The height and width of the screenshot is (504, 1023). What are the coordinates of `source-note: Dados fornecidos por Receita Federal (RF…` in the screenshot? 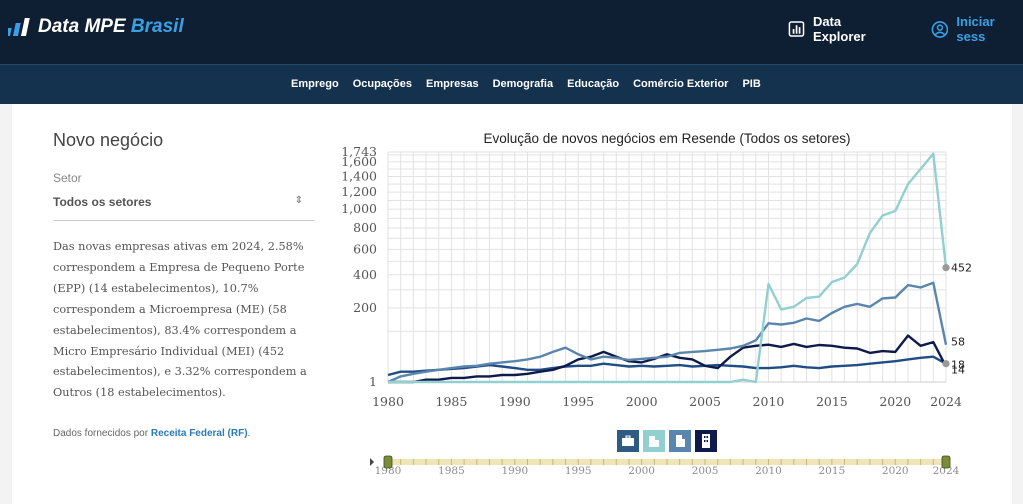 It's located at (184, 433).